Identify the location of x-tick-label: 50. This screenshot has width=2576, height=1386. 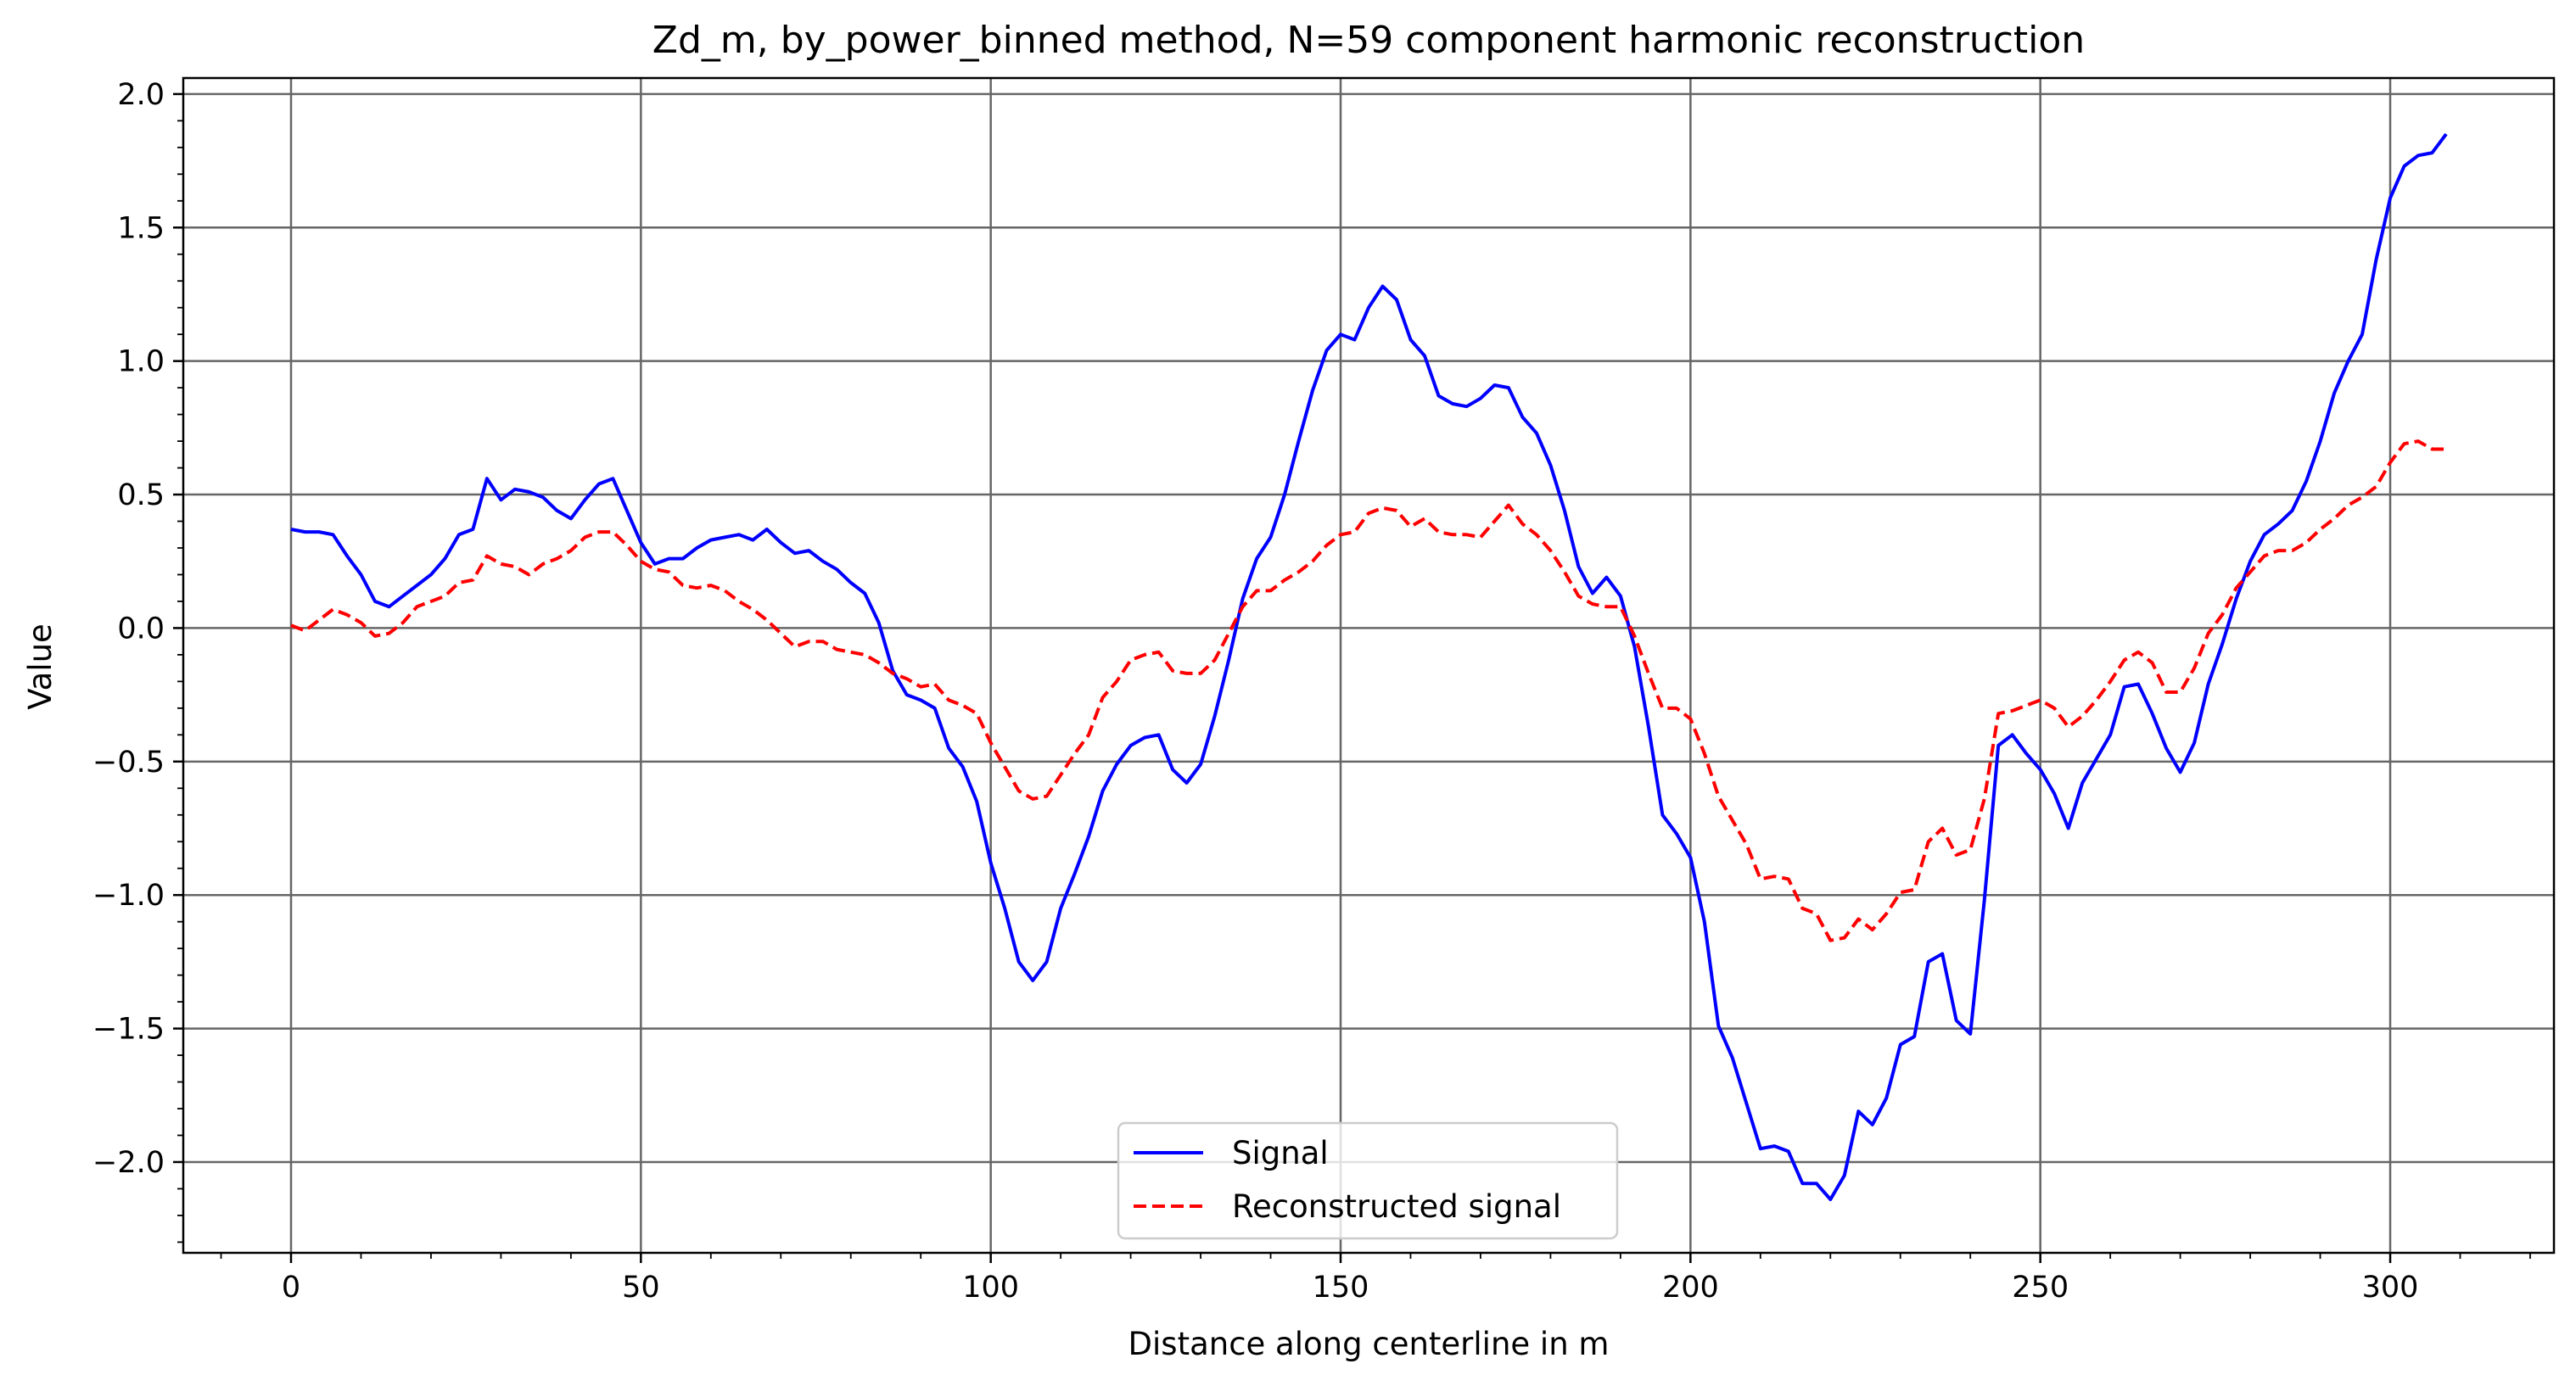
(641, 1288).